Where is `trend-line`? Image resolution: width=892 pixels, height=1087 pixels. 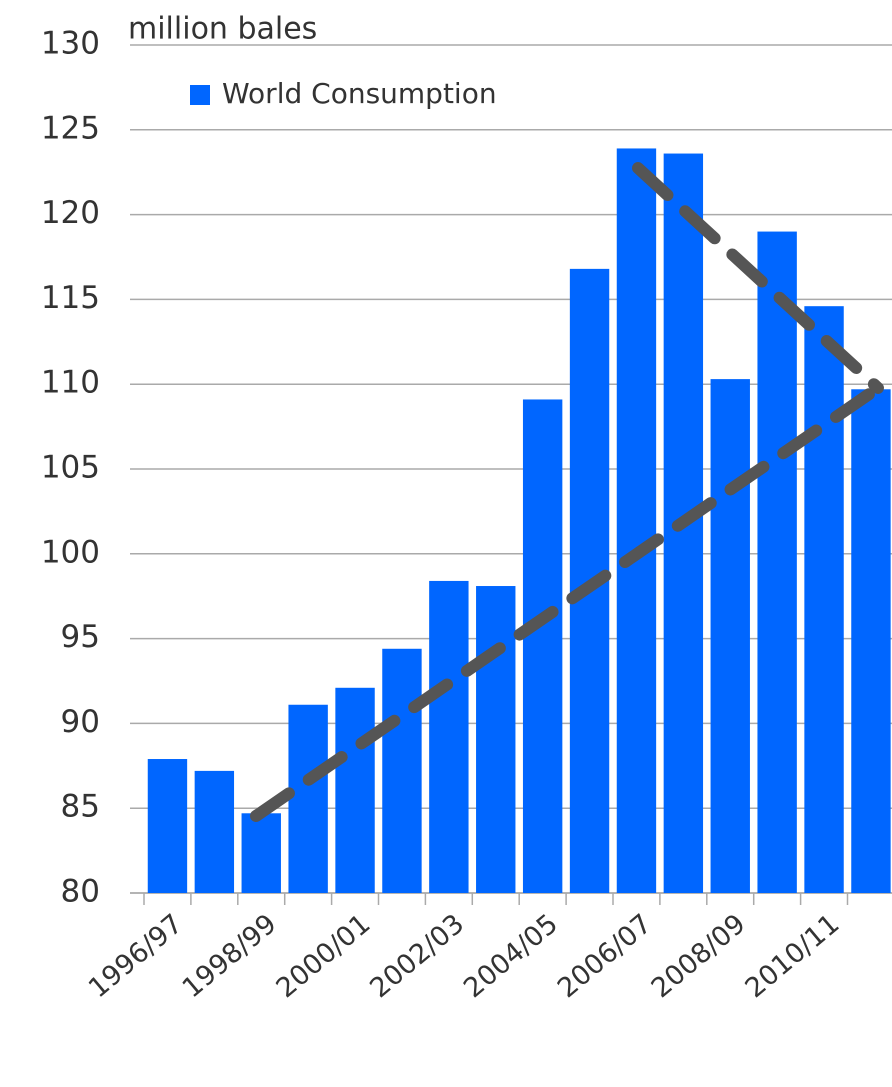 trend-line is located at coordinates (758, 278).